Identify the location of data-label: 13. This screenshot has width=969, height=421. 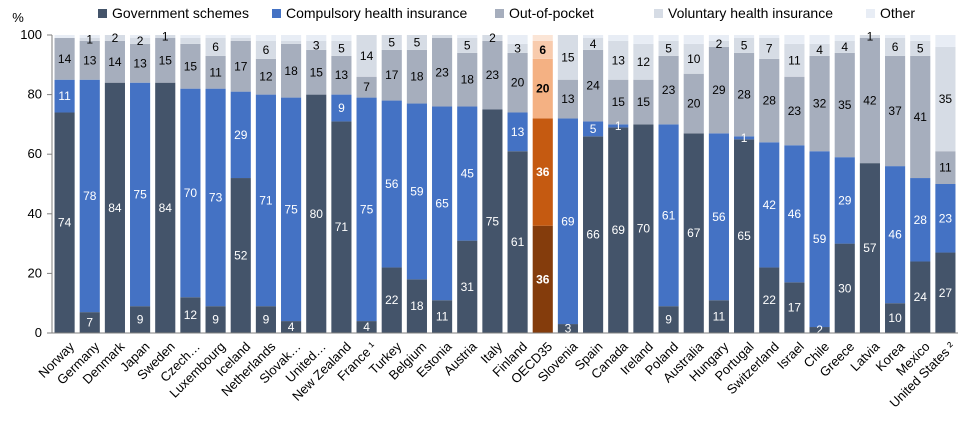
(518, 132).